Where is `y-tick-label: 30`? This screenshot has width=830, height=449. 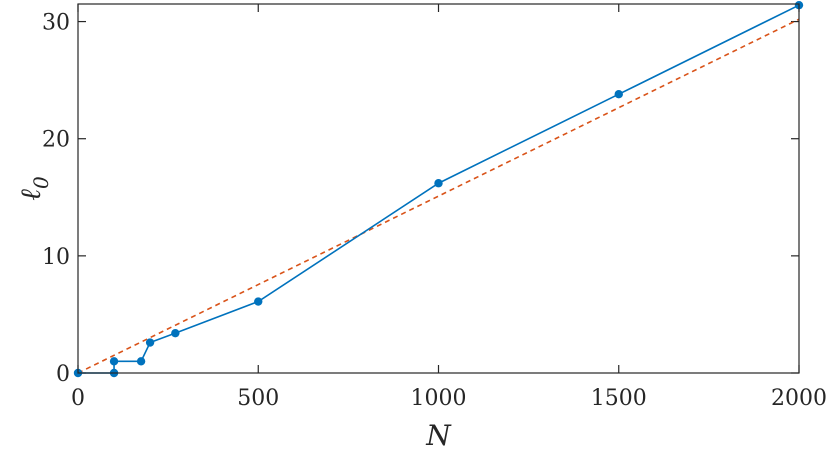 y-tick-label: 30 is located at coordinates (56, 23).